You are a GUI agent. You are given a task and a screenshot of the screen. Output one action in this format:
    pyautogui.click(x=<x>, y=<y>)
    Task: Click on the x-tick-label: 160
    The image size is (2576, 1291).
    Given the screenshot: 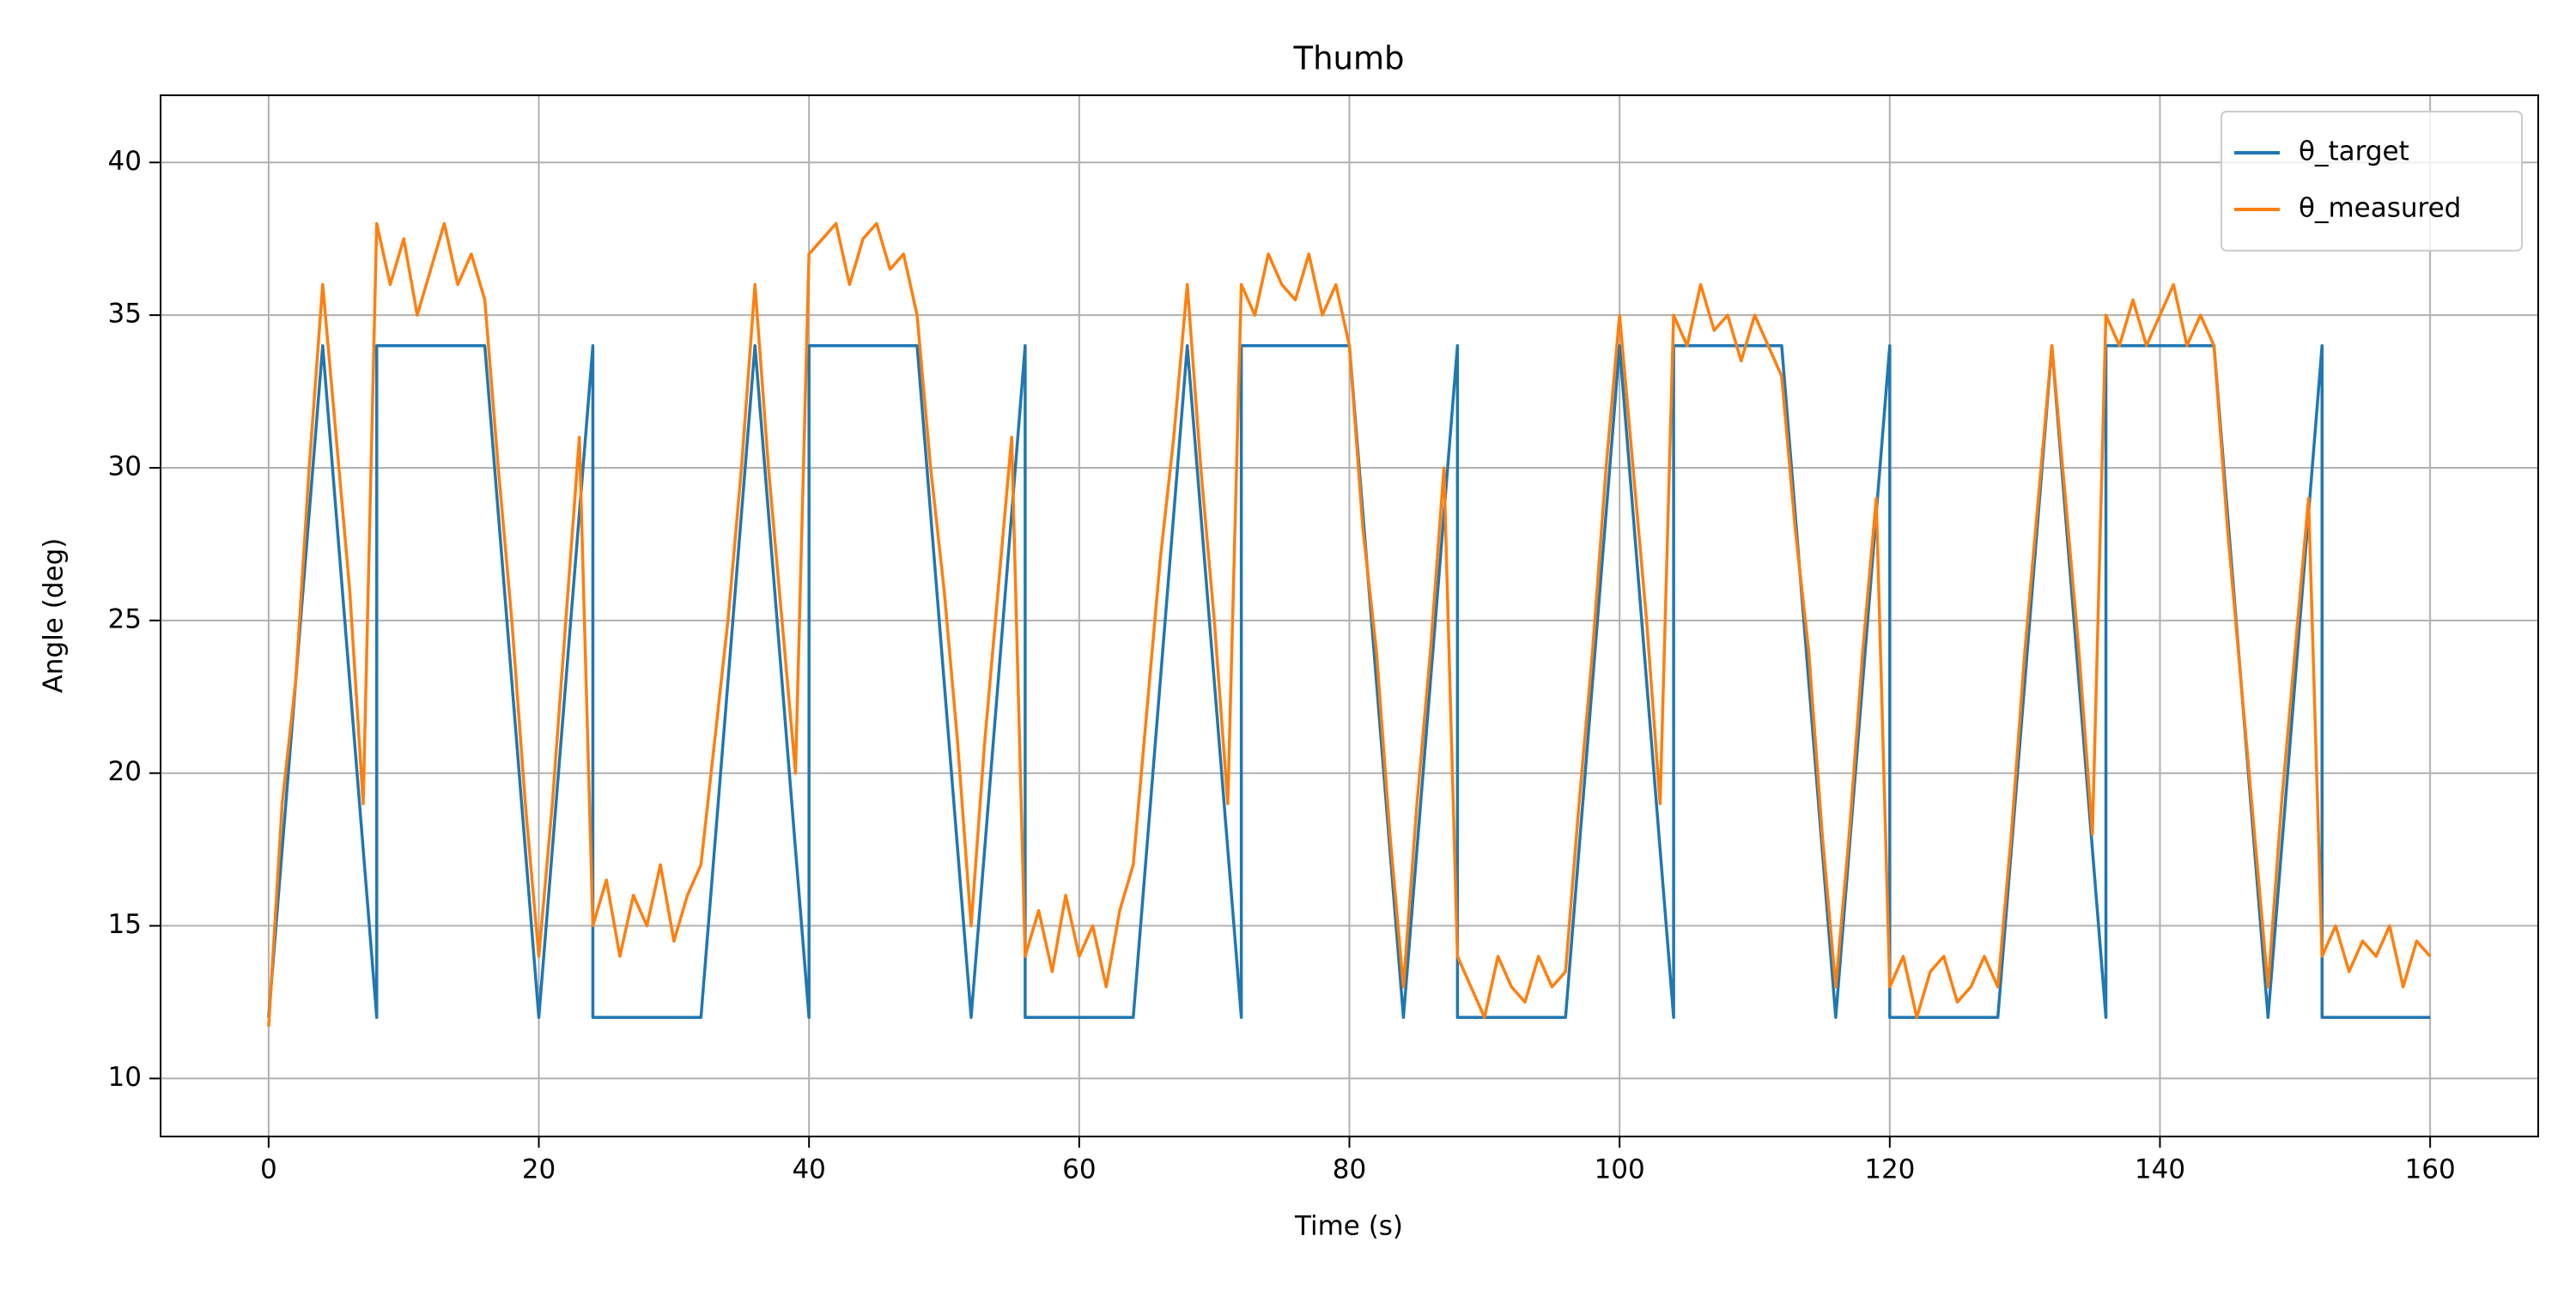 What is the action you would take?
    pyautogui.click(x=2430, y=1170)
    